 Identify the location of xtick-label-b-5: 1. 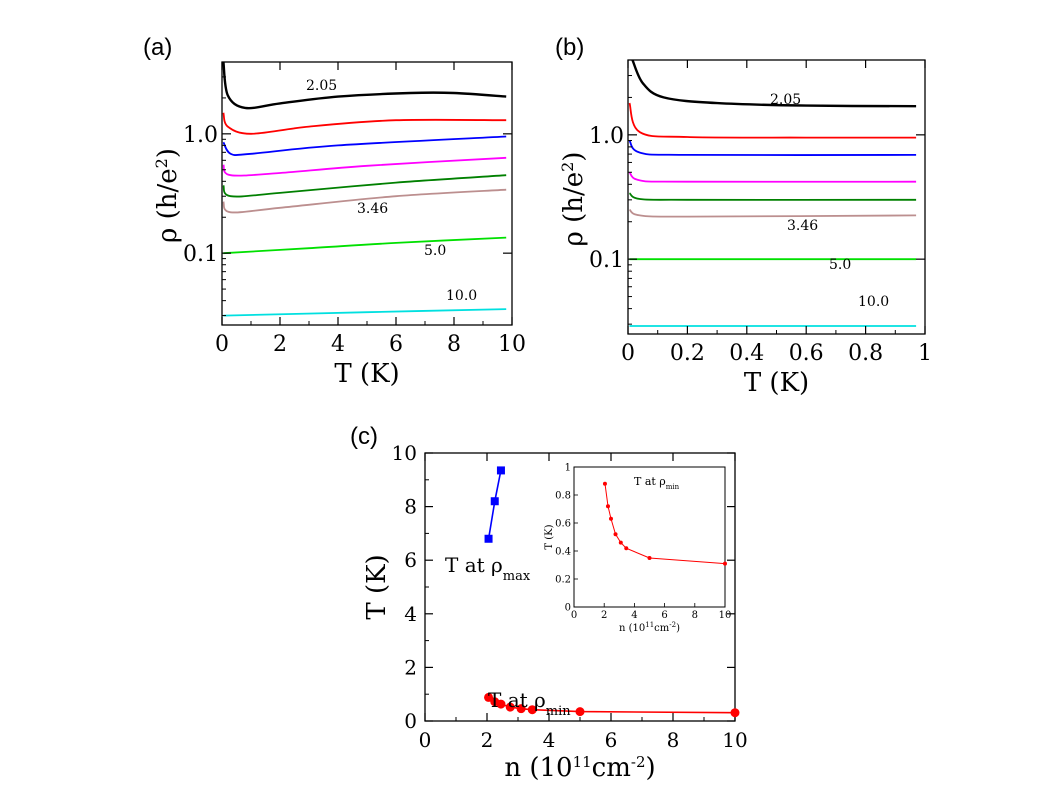
(925, 353).